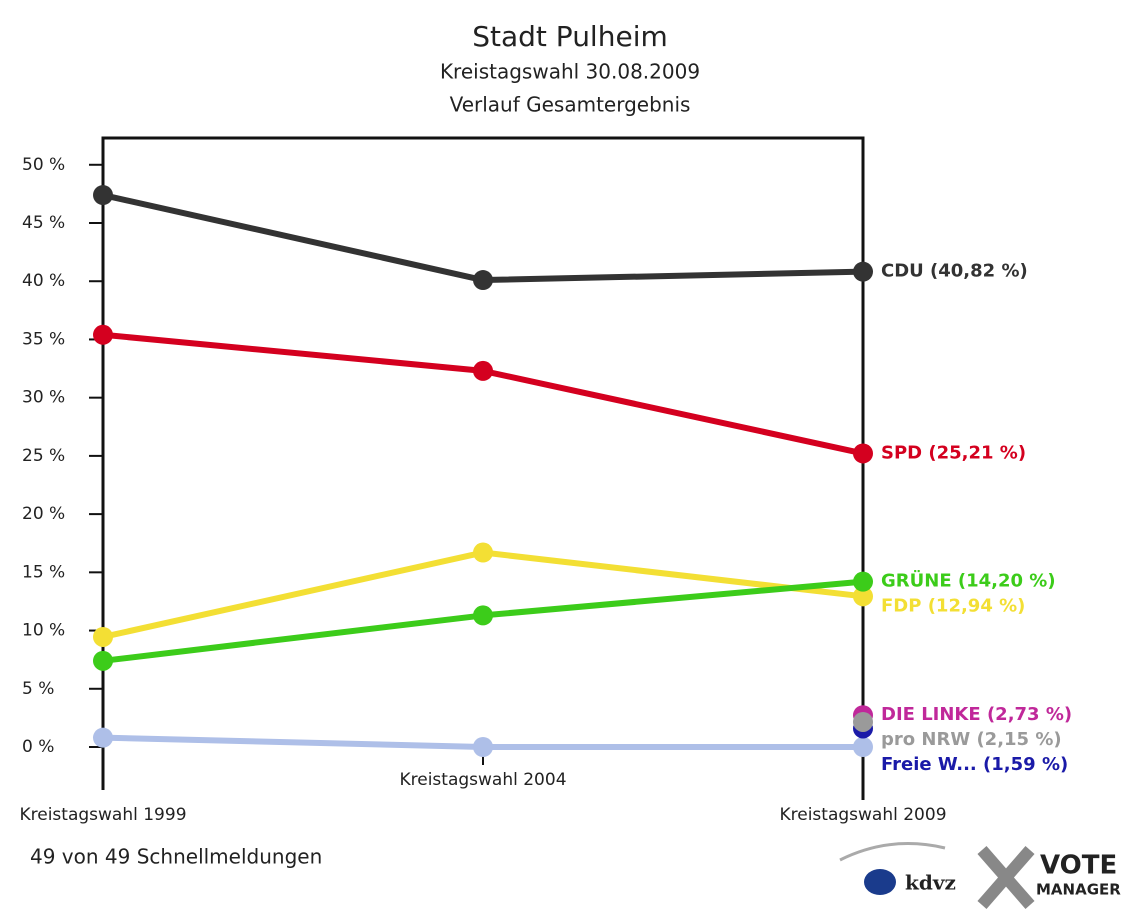 This screenshot has width=1131, height=913. Describe the element at coordinates (482, 780) in the screenshot. I see `x-tick-label: Kreistagswahl 2004` at that location.